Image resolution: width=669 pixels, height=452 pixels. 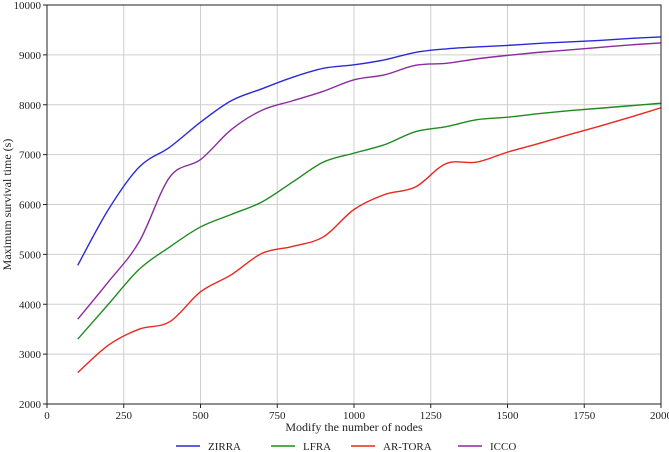 What do you see at coordinates (277, 416) in the screenshot?
I see `x-tick-label: 750` at bounding box center [277, 416].